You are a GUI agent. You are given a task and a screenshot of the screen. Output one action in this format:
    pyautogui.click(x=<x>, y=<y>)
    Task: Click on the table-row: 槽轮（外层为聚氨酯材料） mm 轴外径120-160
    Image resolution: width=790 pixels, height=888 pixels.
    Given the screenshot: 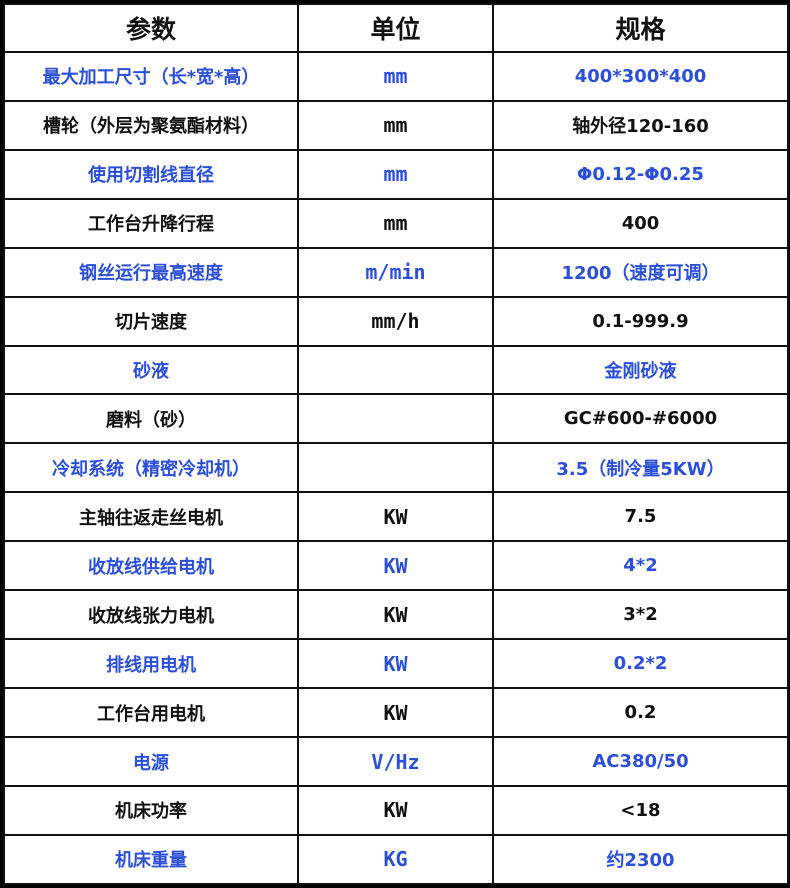 What is the action you would take?
    pyautogui.click(x=396, y=125)
    